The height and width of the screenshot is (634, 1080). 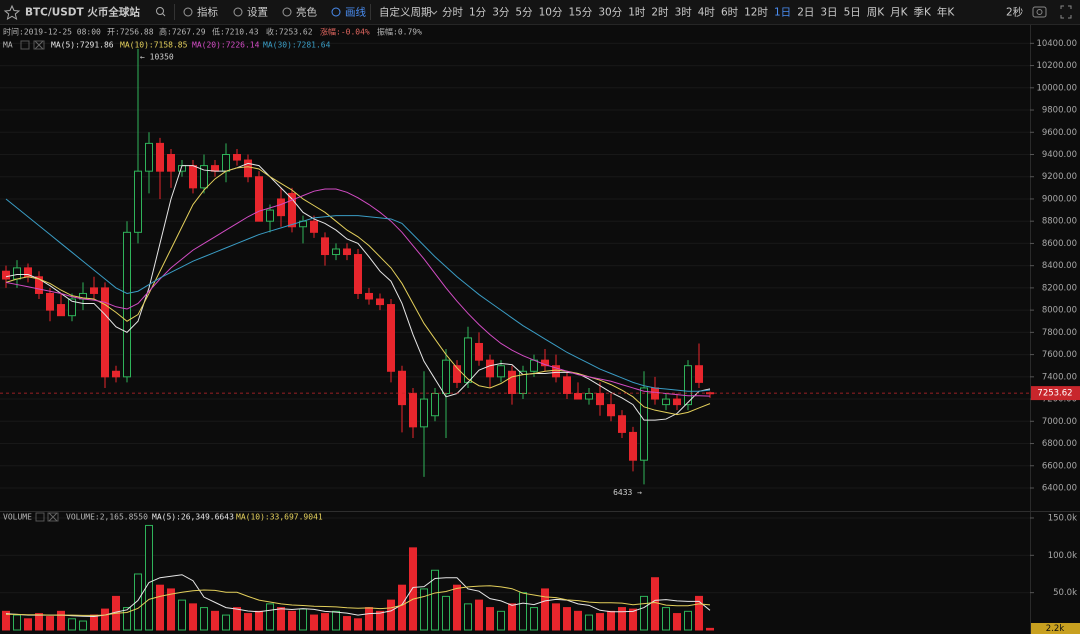 What do you see at coordinates (82, 12) in the screenshot?
I see `symbol: BTC/USDT 火币全球站` at bounding box center [82, 12].